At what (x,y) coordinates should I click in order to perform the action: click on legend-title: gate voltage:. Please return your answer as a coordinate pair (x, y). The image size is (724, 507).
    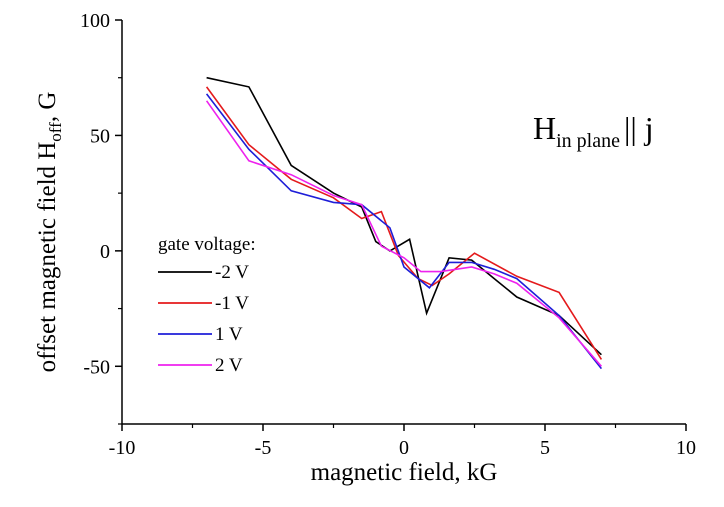
    Looking at the image, I should click on (207, 244).